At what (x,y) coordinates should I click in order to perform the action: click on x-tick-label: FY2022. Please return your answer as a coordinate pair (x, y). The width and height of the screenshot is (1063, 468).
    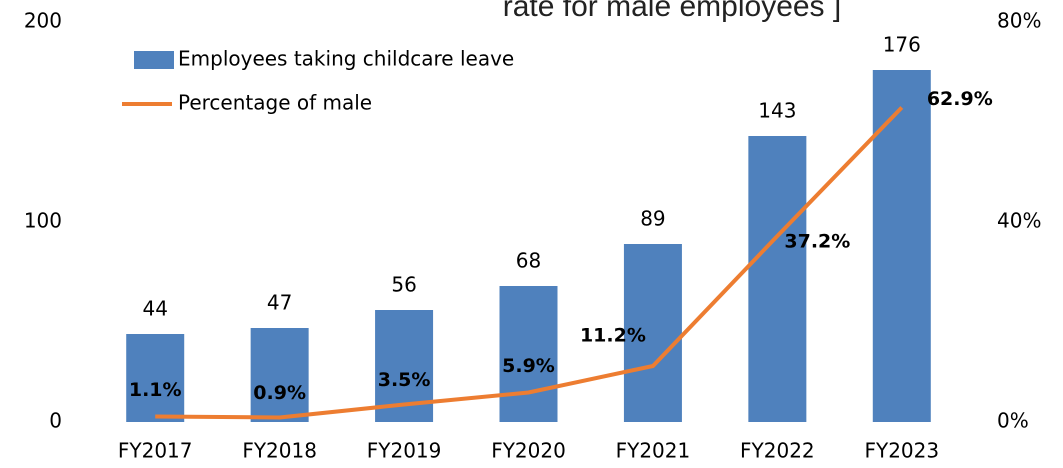
    Looking at the image, I should click on (777, 451).